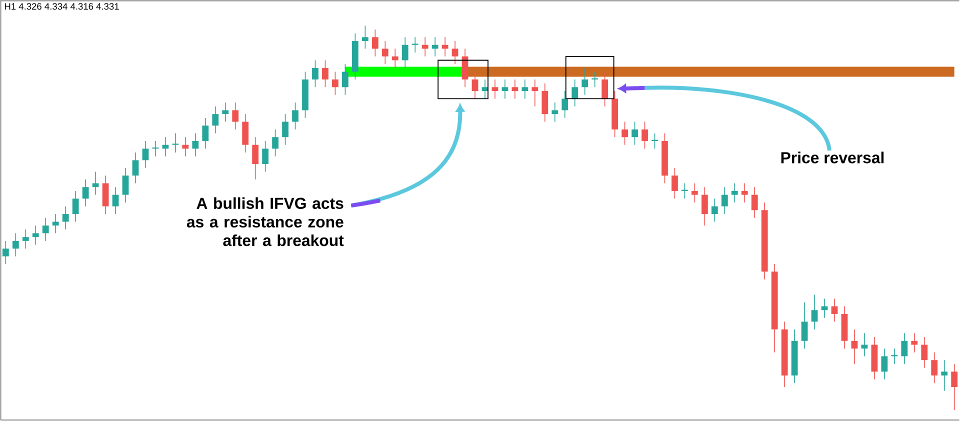 This screenshot has height=421, width=960. What do you see at coordinates (265, 221) in the screenshot?
I see `annotation: A bullish IFVG acts as a resistance zone after a breakout` at bounding box center [265, 221].